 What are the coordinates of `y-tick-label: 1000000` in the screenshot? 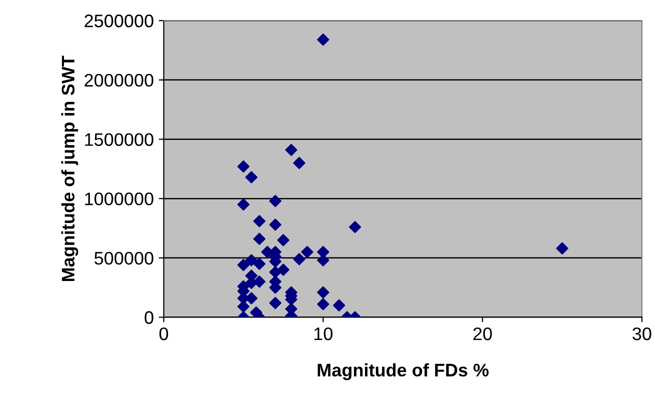 It's located at (119, 199).